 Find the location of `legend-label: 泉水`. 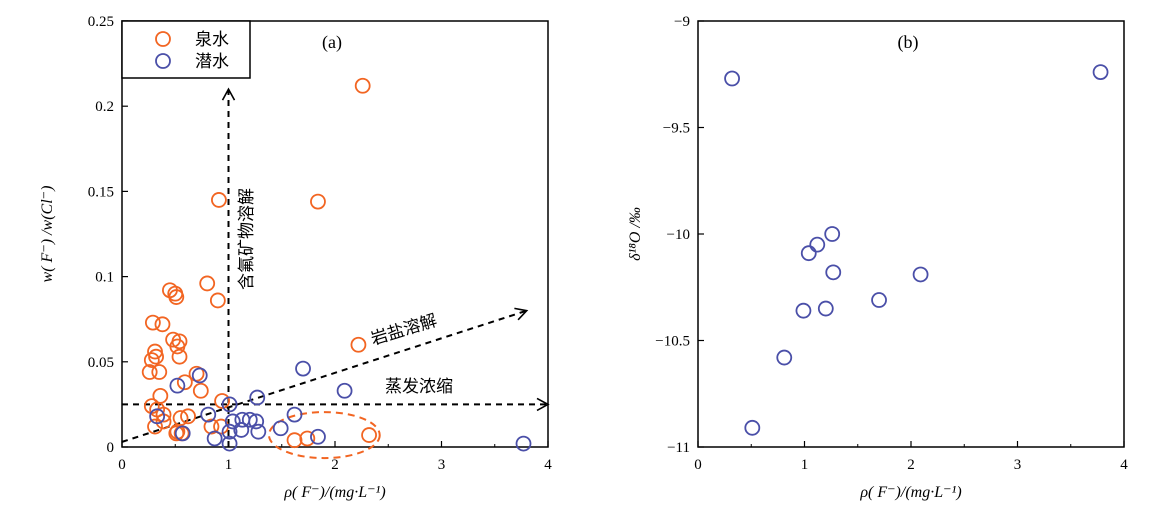

legend-label: 泉水 is located at coordinates (212, 39).